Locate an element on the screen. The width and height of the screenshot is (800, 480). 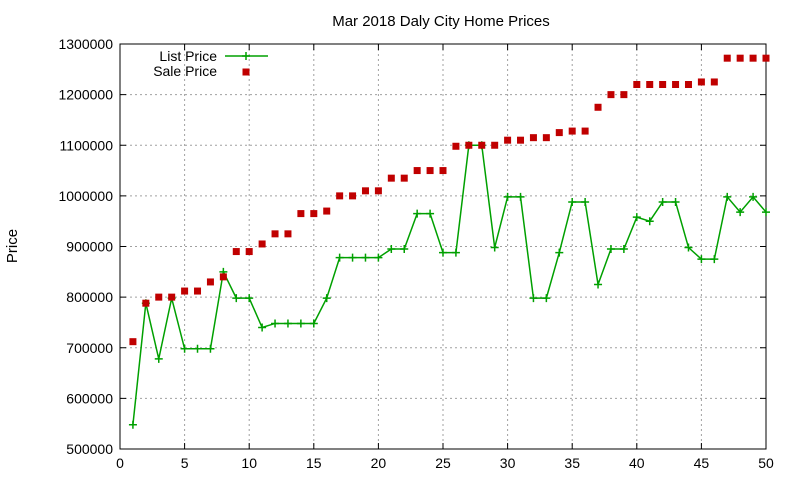
y-axis-label: Price is located at coordinates (12, 246).